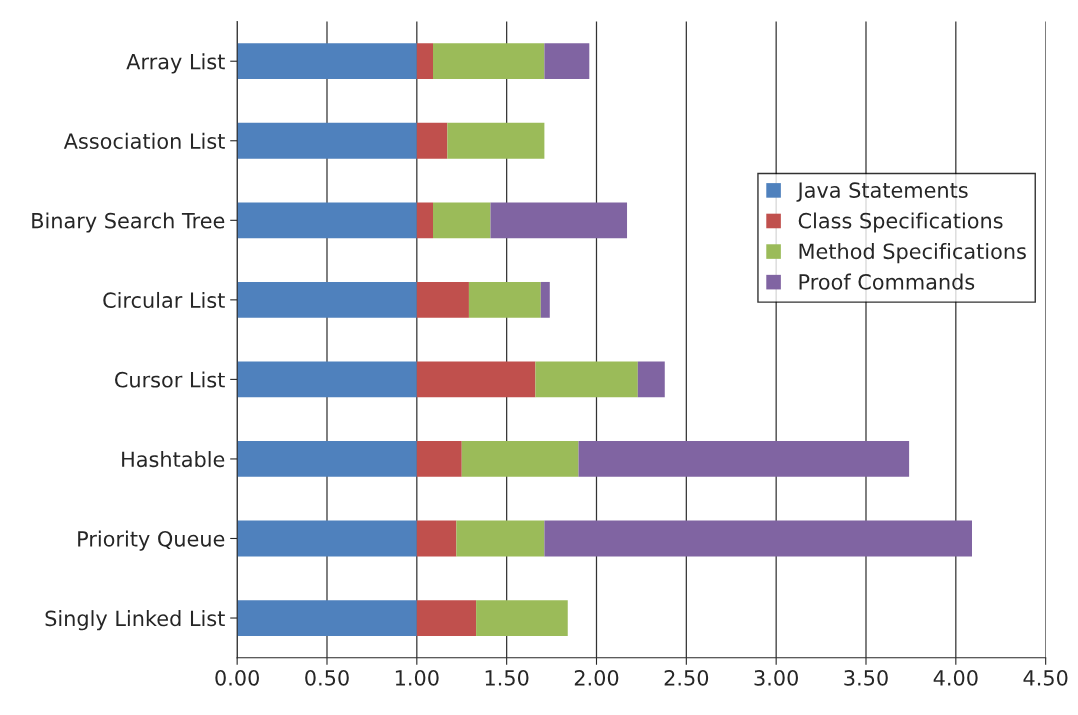 Image resolution: width=1078 pixels, height=715 pixels. Describe the element at coordinates (327, 677) in the screenshot. I see `x-tick-label: 0.50` at that location.